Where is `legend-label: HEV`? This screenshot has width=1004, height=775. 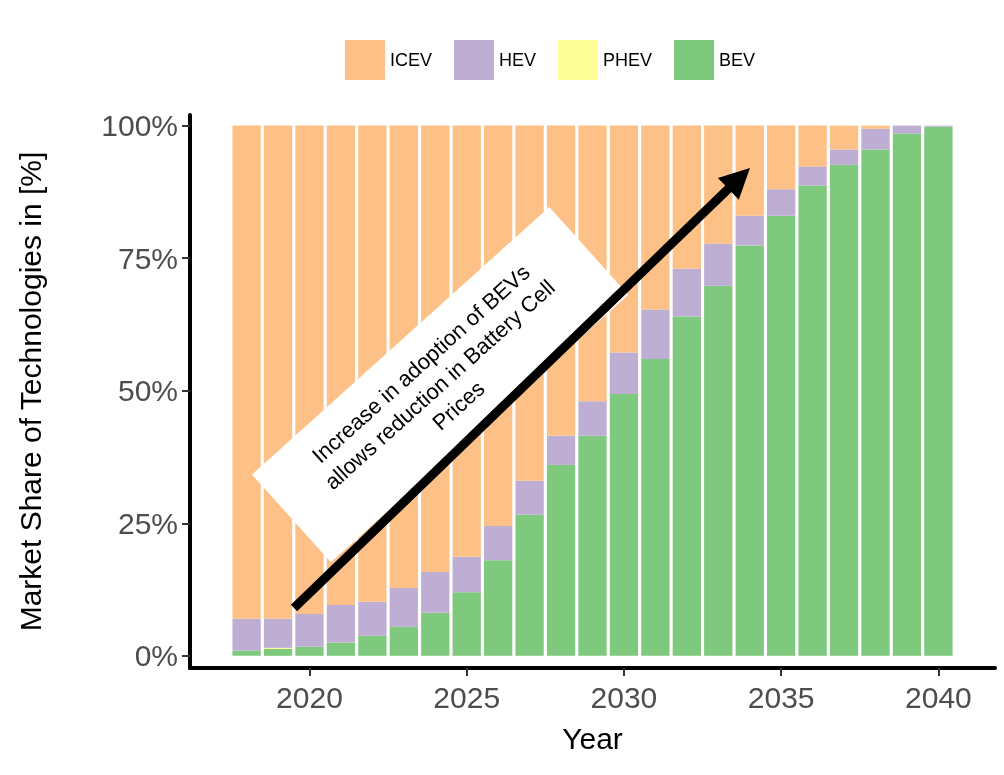
legend-label: HEV is located at coordinates (518, 60).